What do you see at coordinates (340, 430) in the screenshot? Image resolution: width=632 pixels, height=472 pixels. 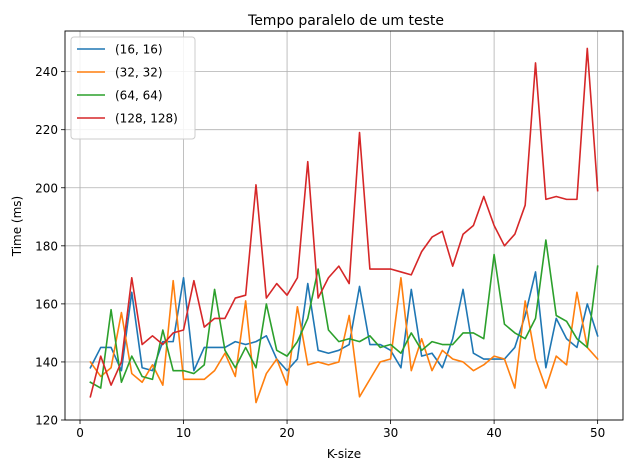 I see `x-axis: 0 10 20 30 40 50` at bounding box center [340, 430].